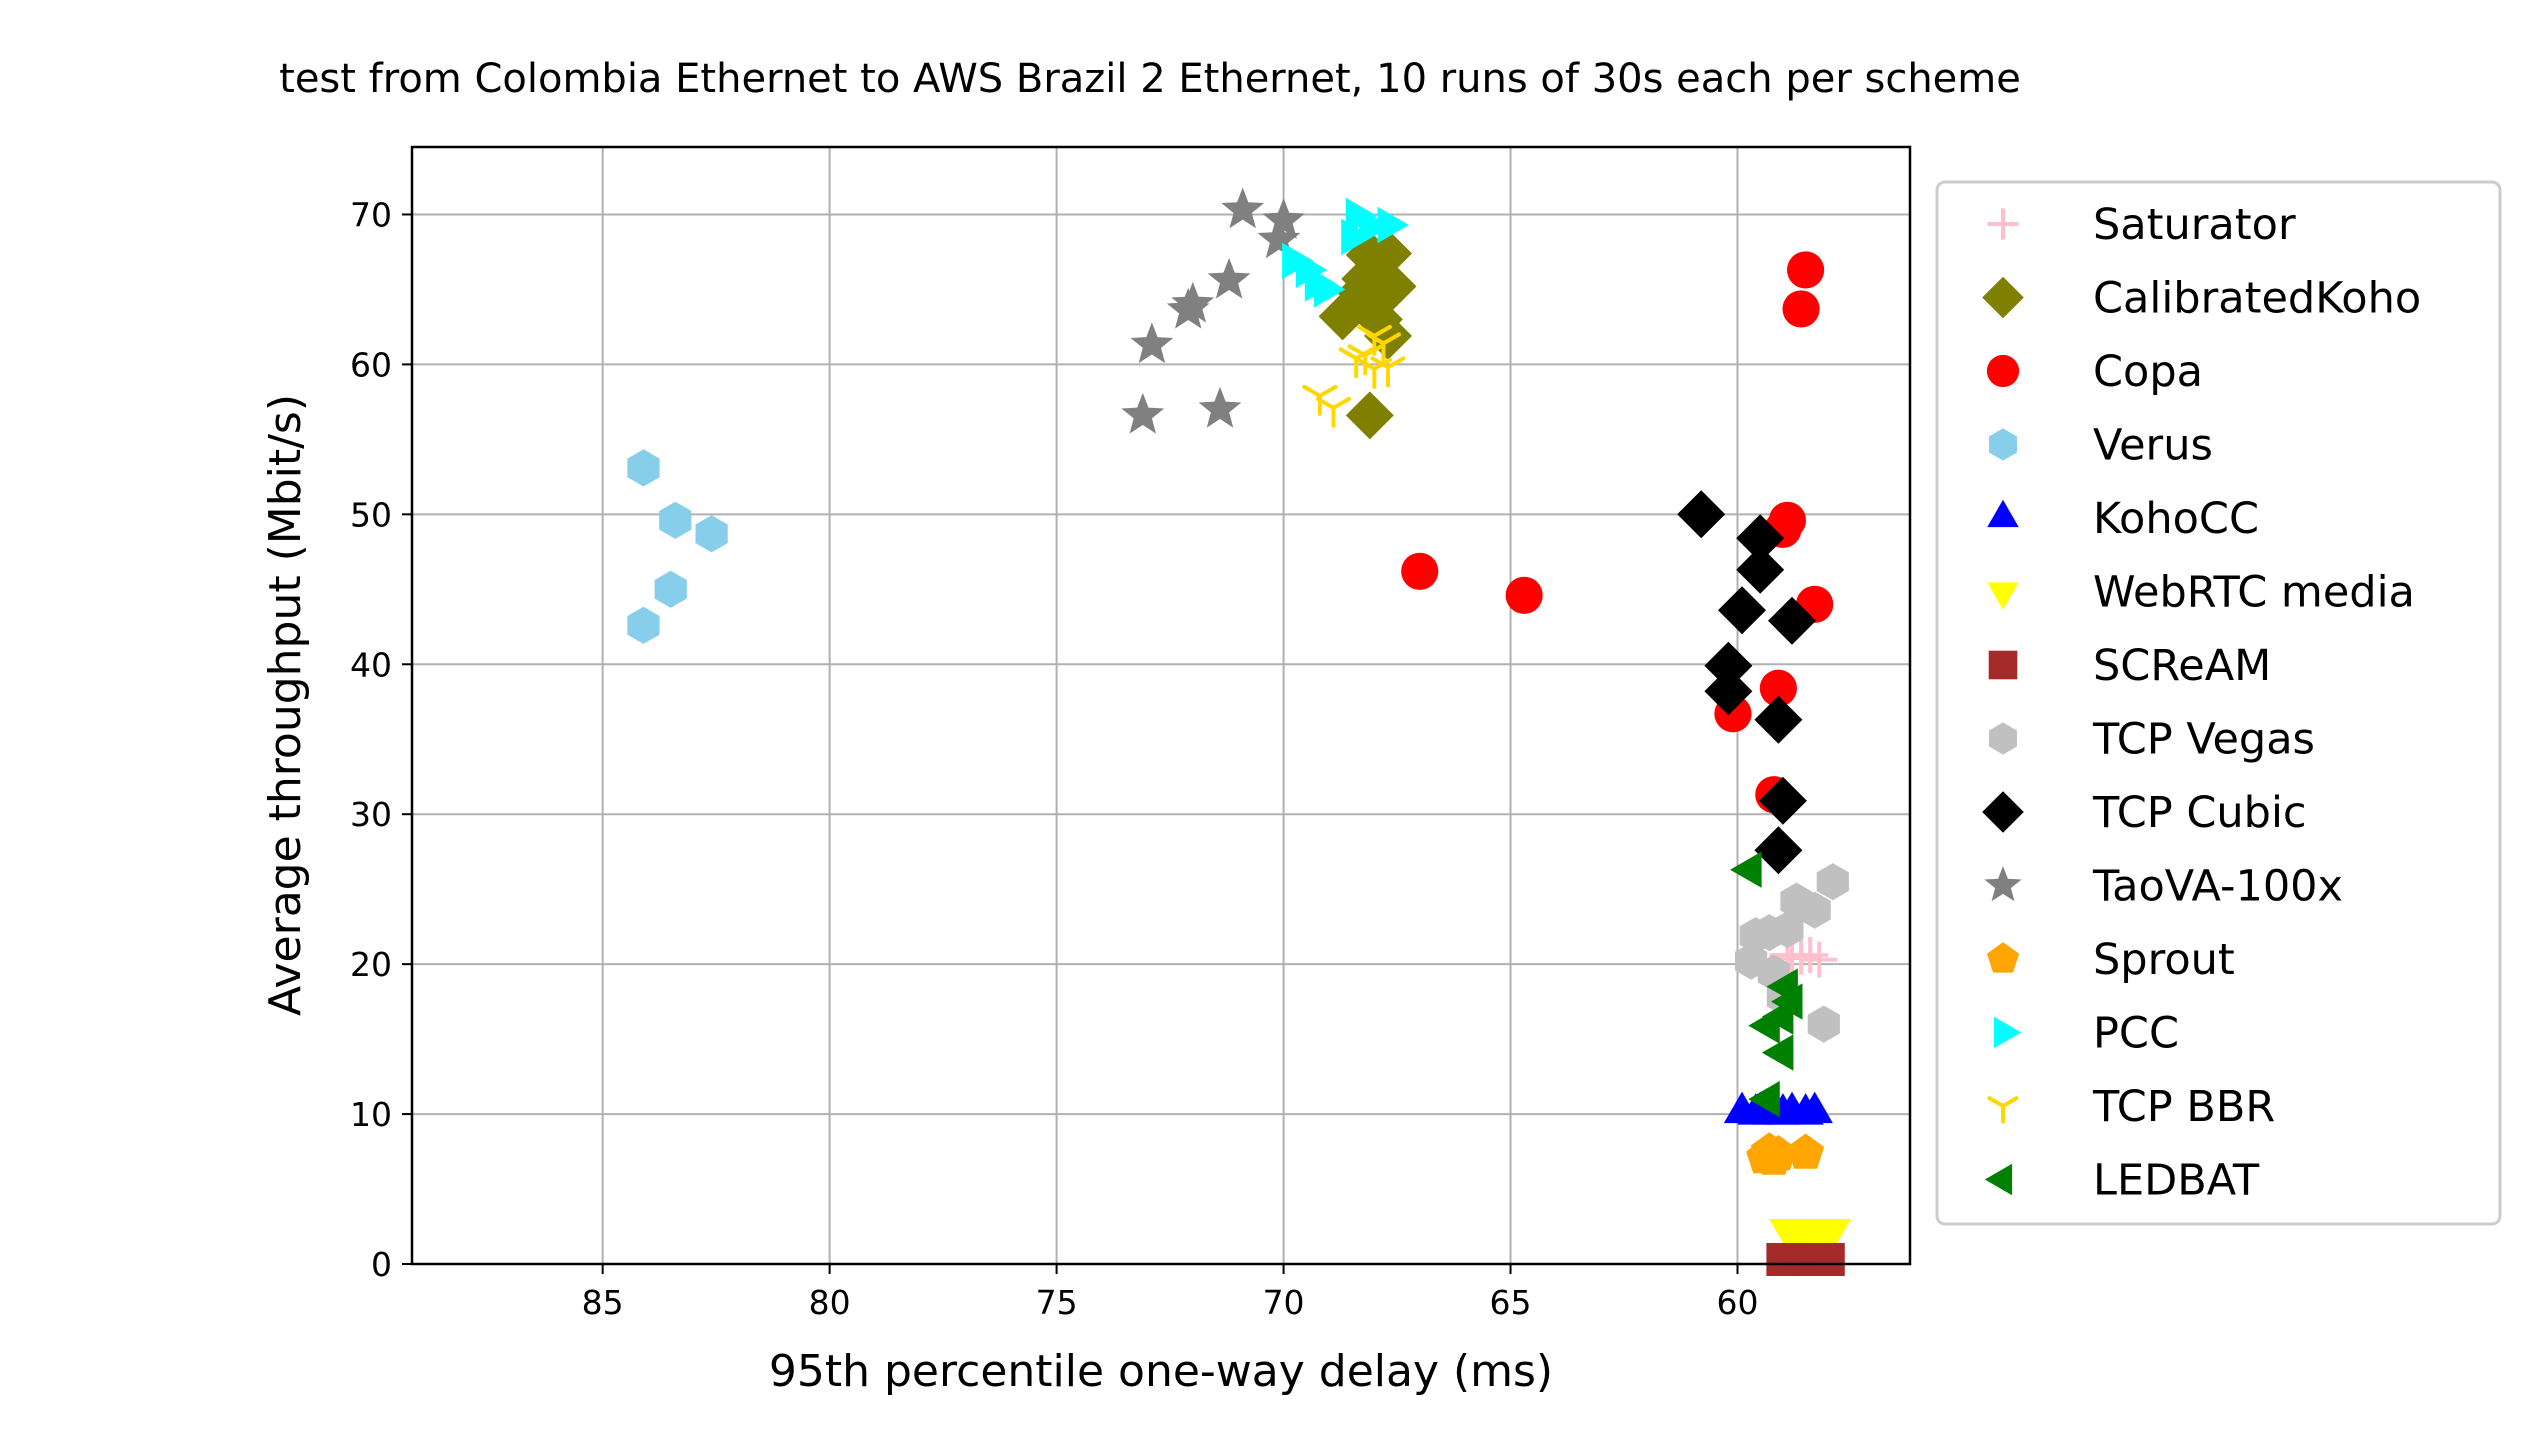  What do you see at coordinates (2199, 813) in the screenshot?
I see `legend-label-tcp-cubic: TCP Cubic` at bounding box center [2199, 813].